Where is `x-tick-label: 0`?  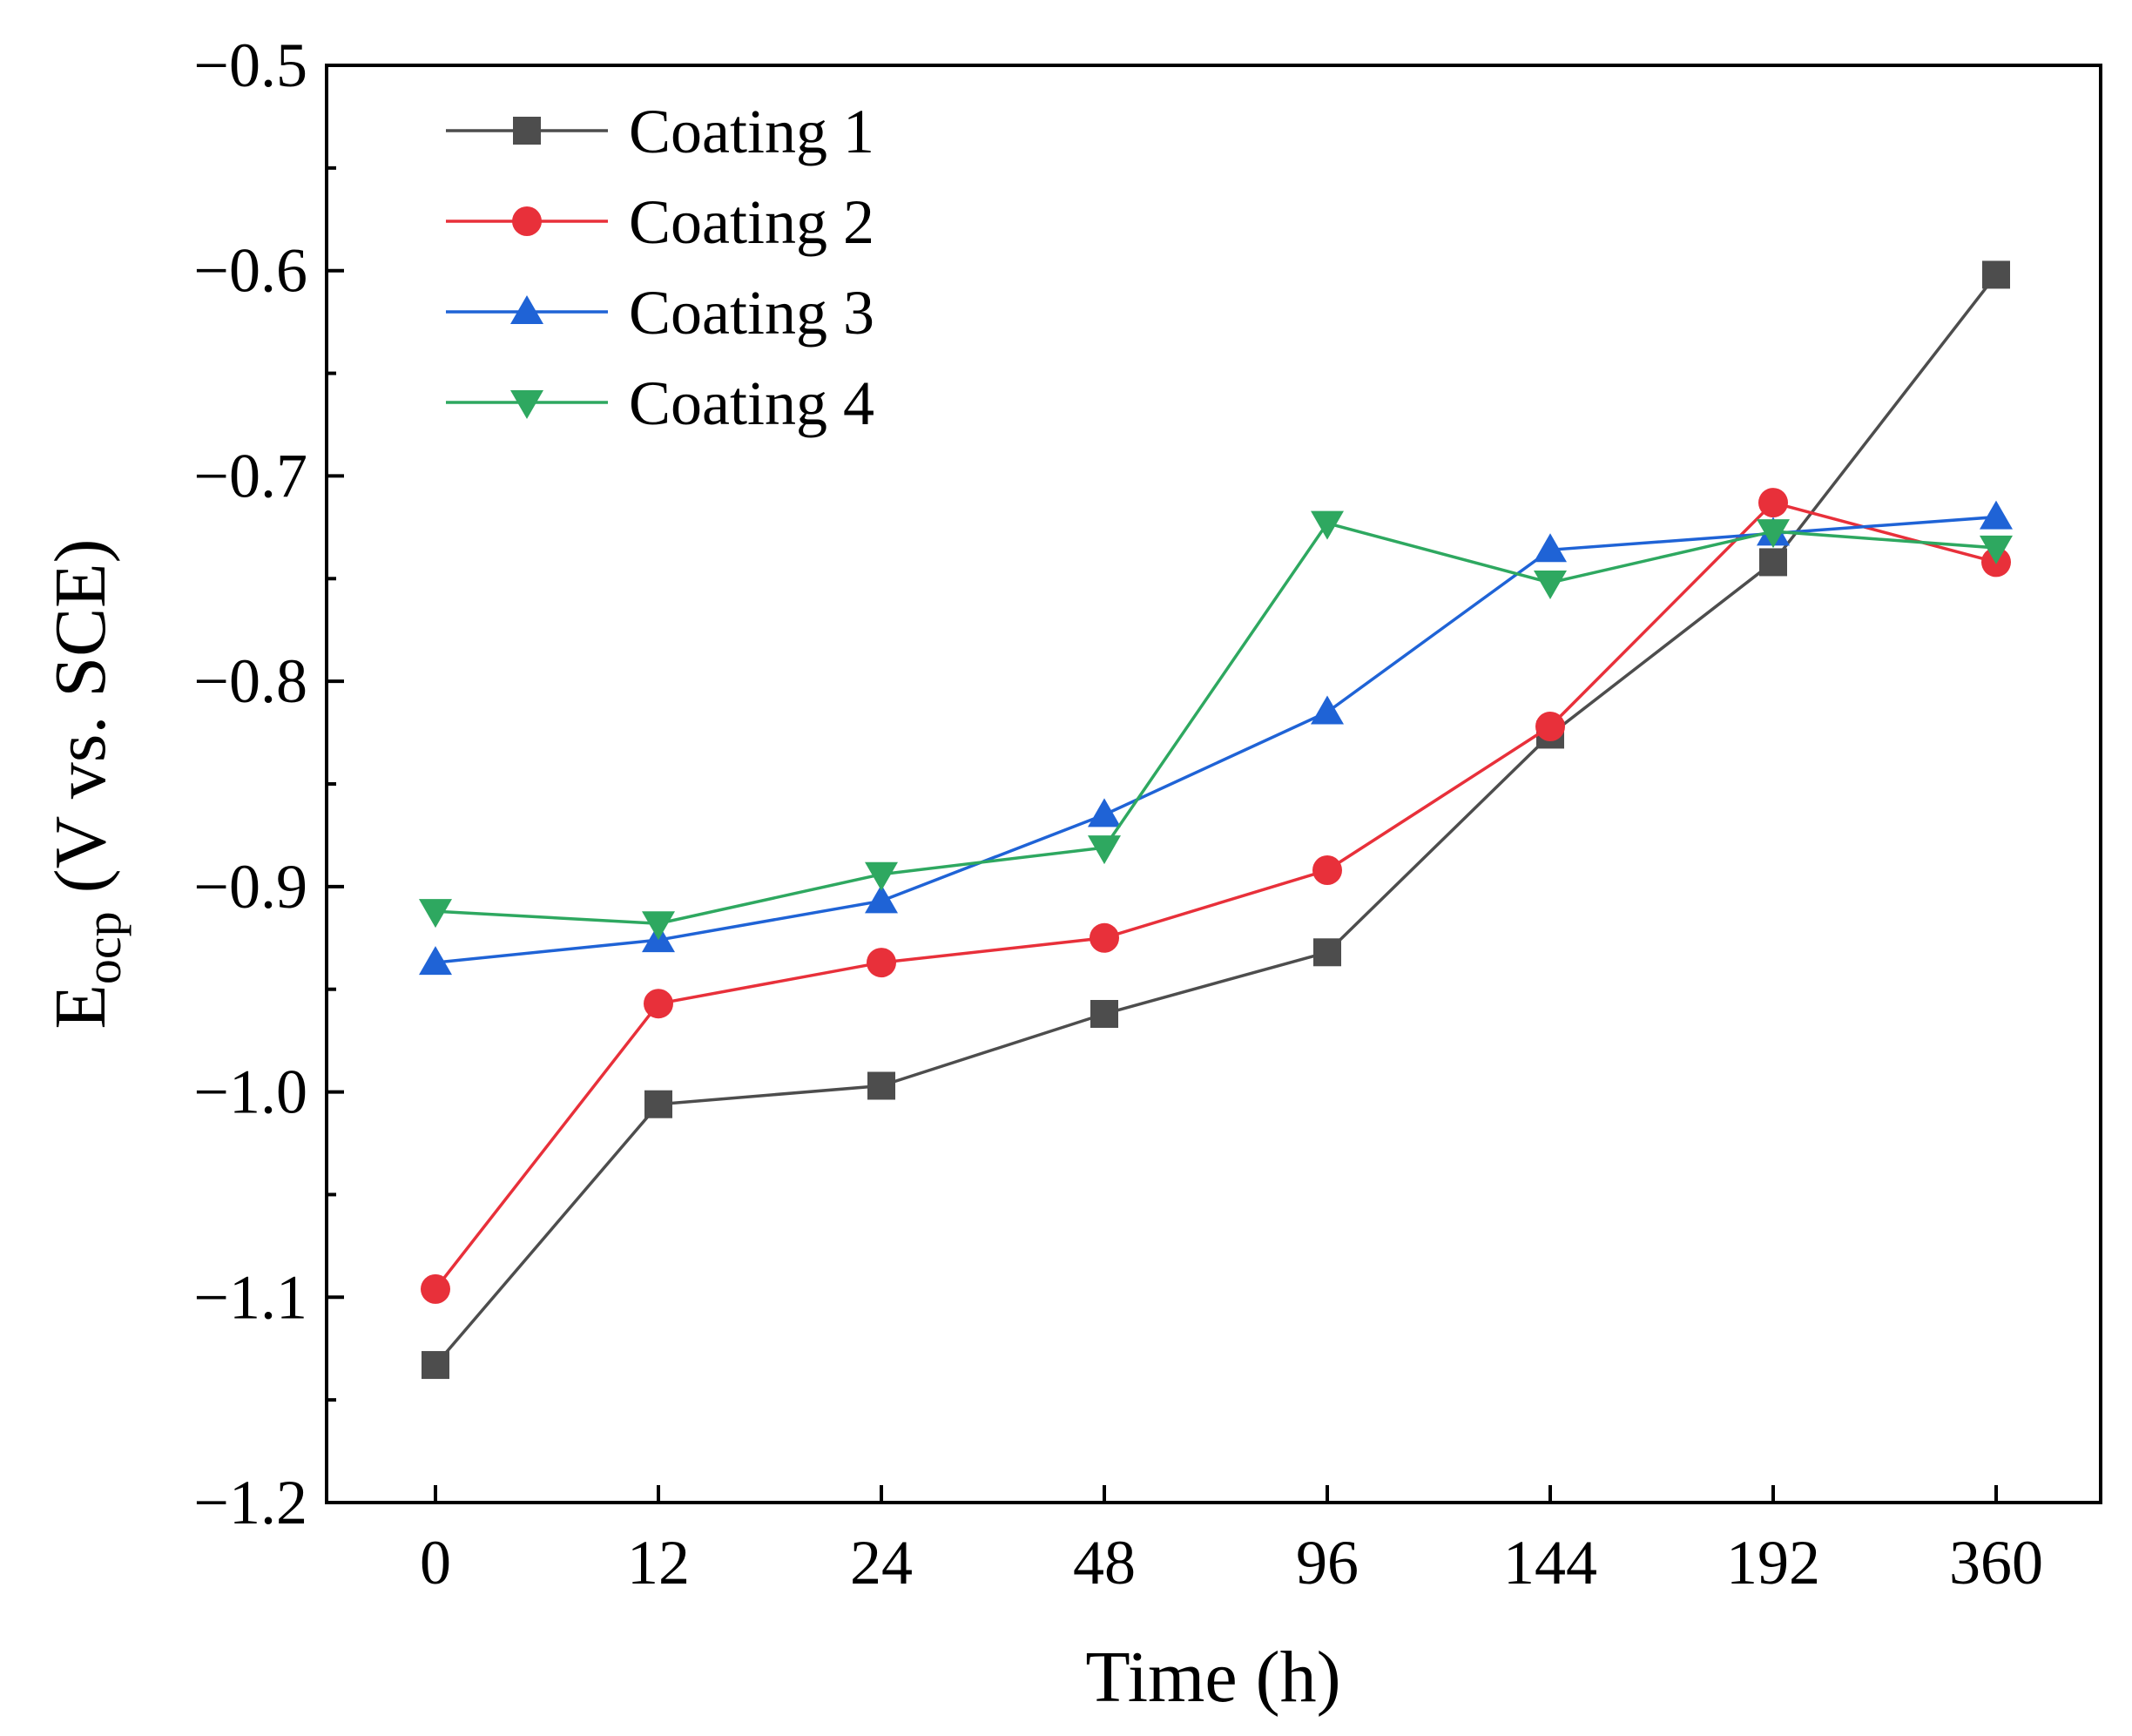 x-tick-label: 0 is located at coordinates (435, 1563).